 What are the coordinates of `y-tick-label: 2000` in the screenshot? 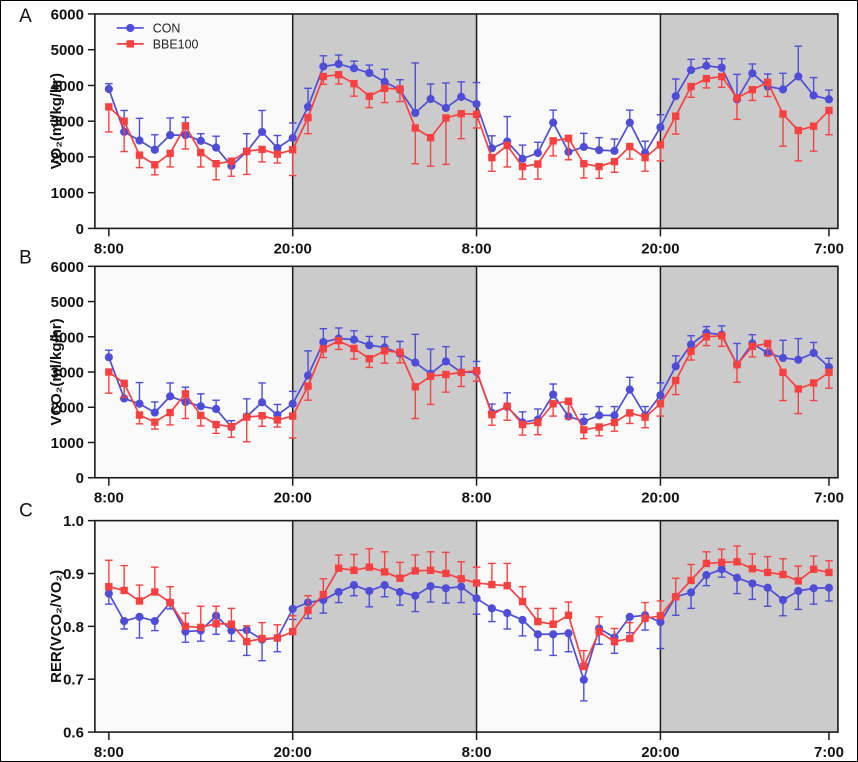 It's located at (67, 157).